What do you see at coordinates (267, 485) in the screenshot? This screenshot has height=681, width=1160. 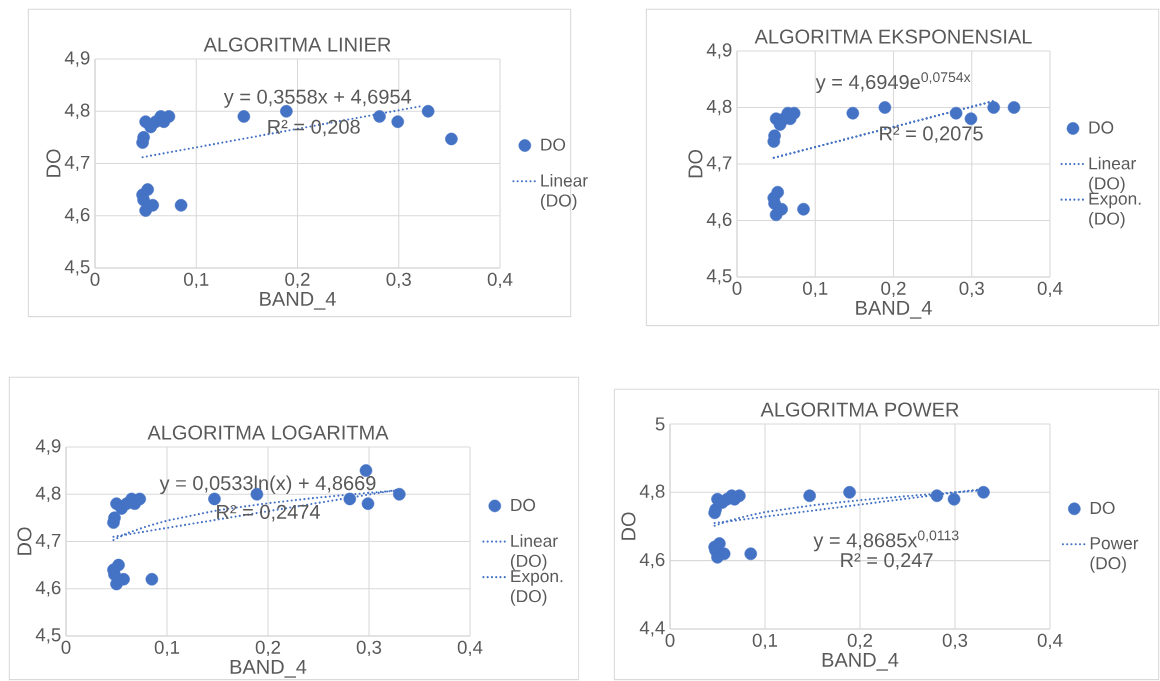 I see `annotation: y = 0,0533ln(x) + 4,8669` at bounding box center [267, 485].